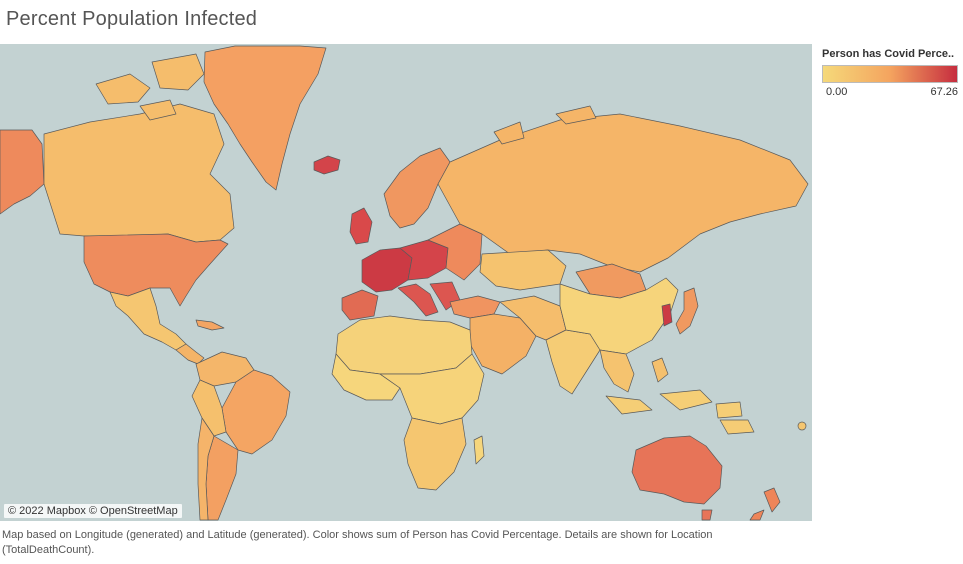  What do you see at coordinates (837, 92) in the screenshot?
I see `legend-min-value: 0.00` at bounding box center [837, 92].